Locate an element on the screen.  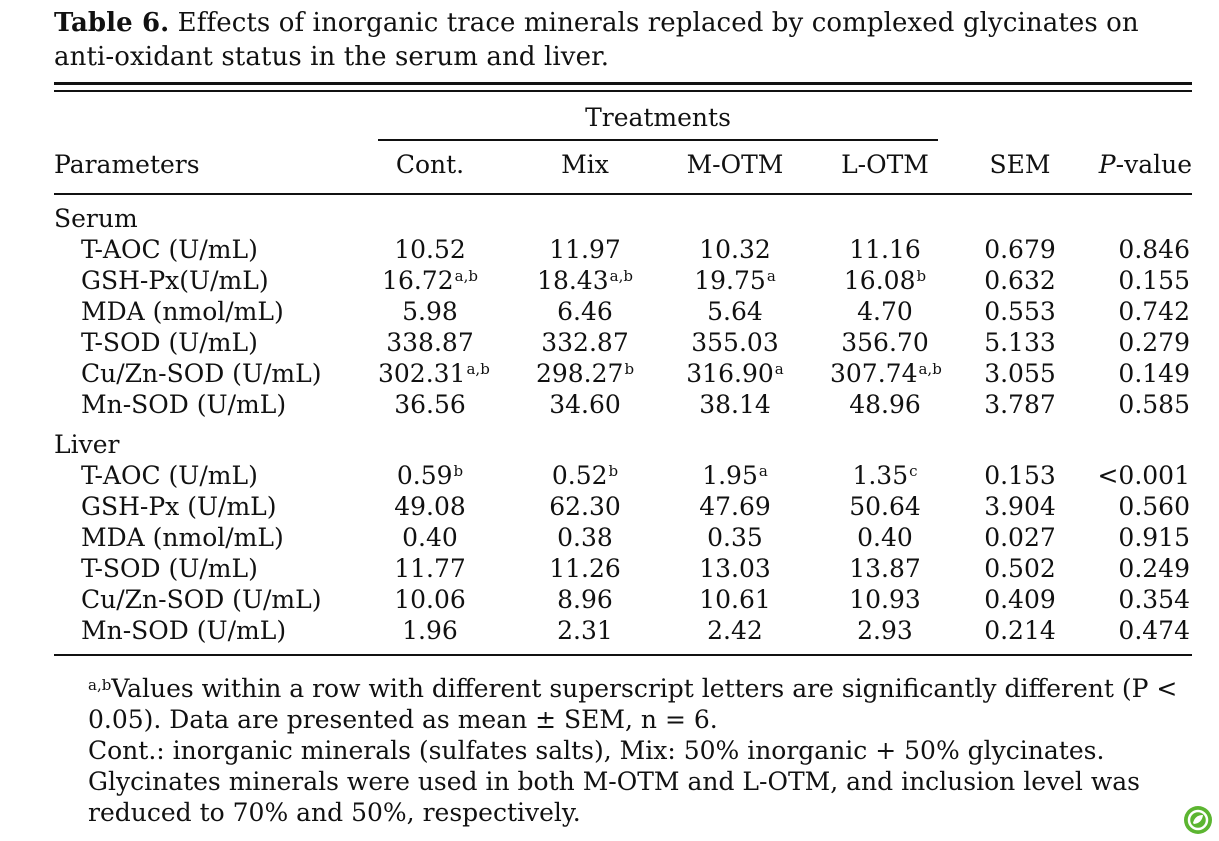
p-value: 0.354 is located at coordinates (1154, 599).